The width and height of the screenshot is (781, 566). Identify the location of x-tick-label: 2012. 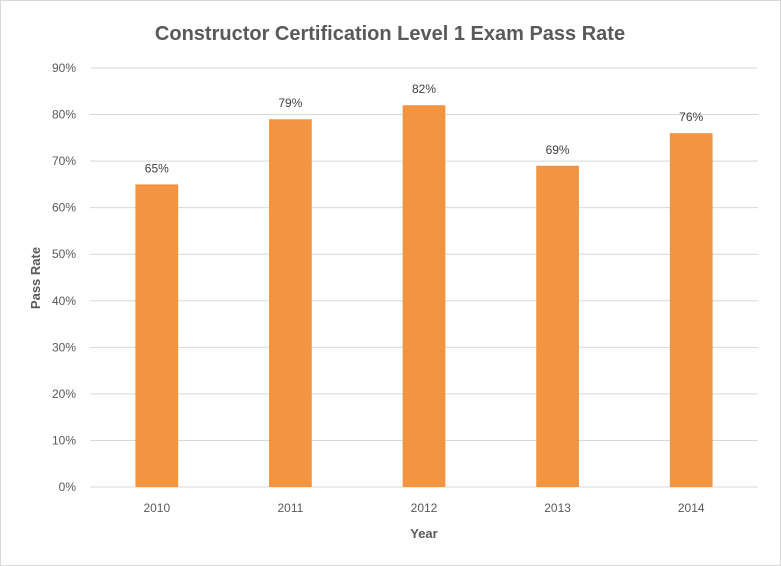
(424, 508).